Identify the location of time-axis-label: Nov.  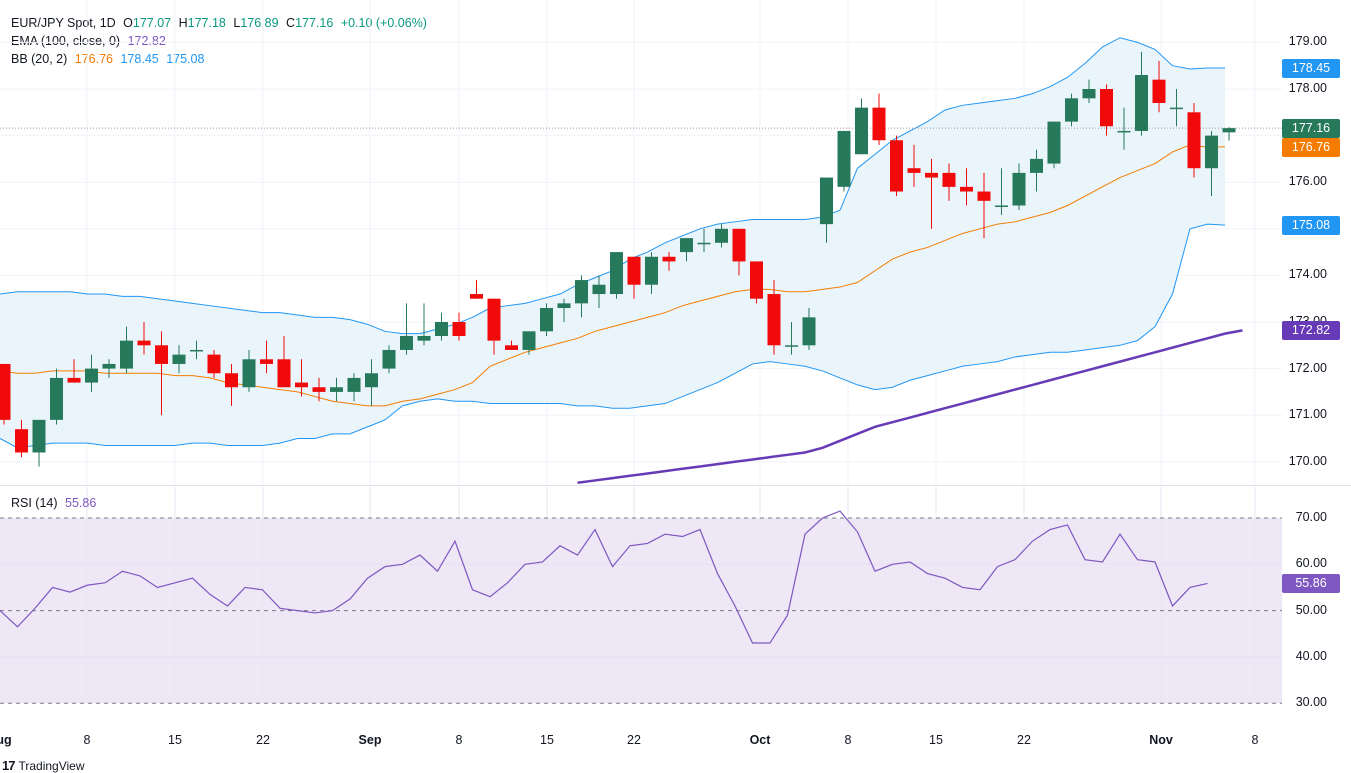
(1161, 740).